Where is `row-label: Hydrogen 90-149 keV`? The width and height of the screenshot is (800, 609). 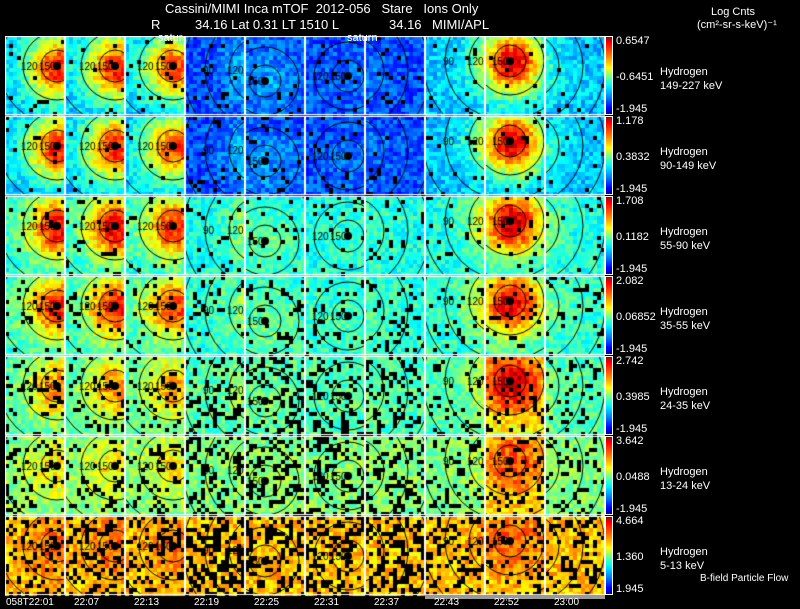 row-label: Hydrogen 90-149 keV is located at coordinates (688, 159).